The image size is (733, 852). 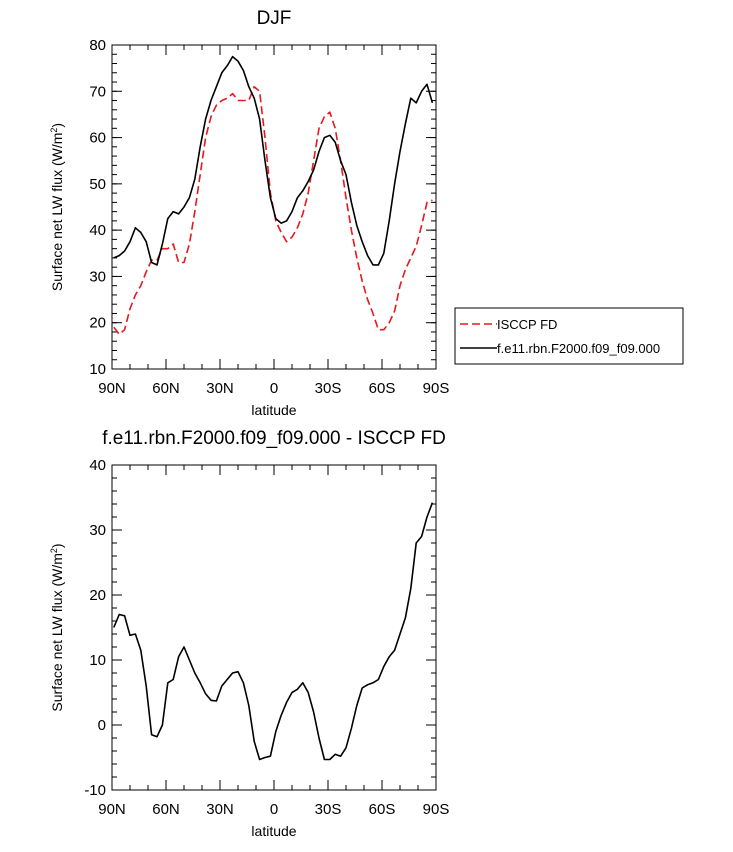 I want to click on legend: ISCCP FD f.e11.rbn.F2000.f09_f09.000, so click(x=569, y=336).